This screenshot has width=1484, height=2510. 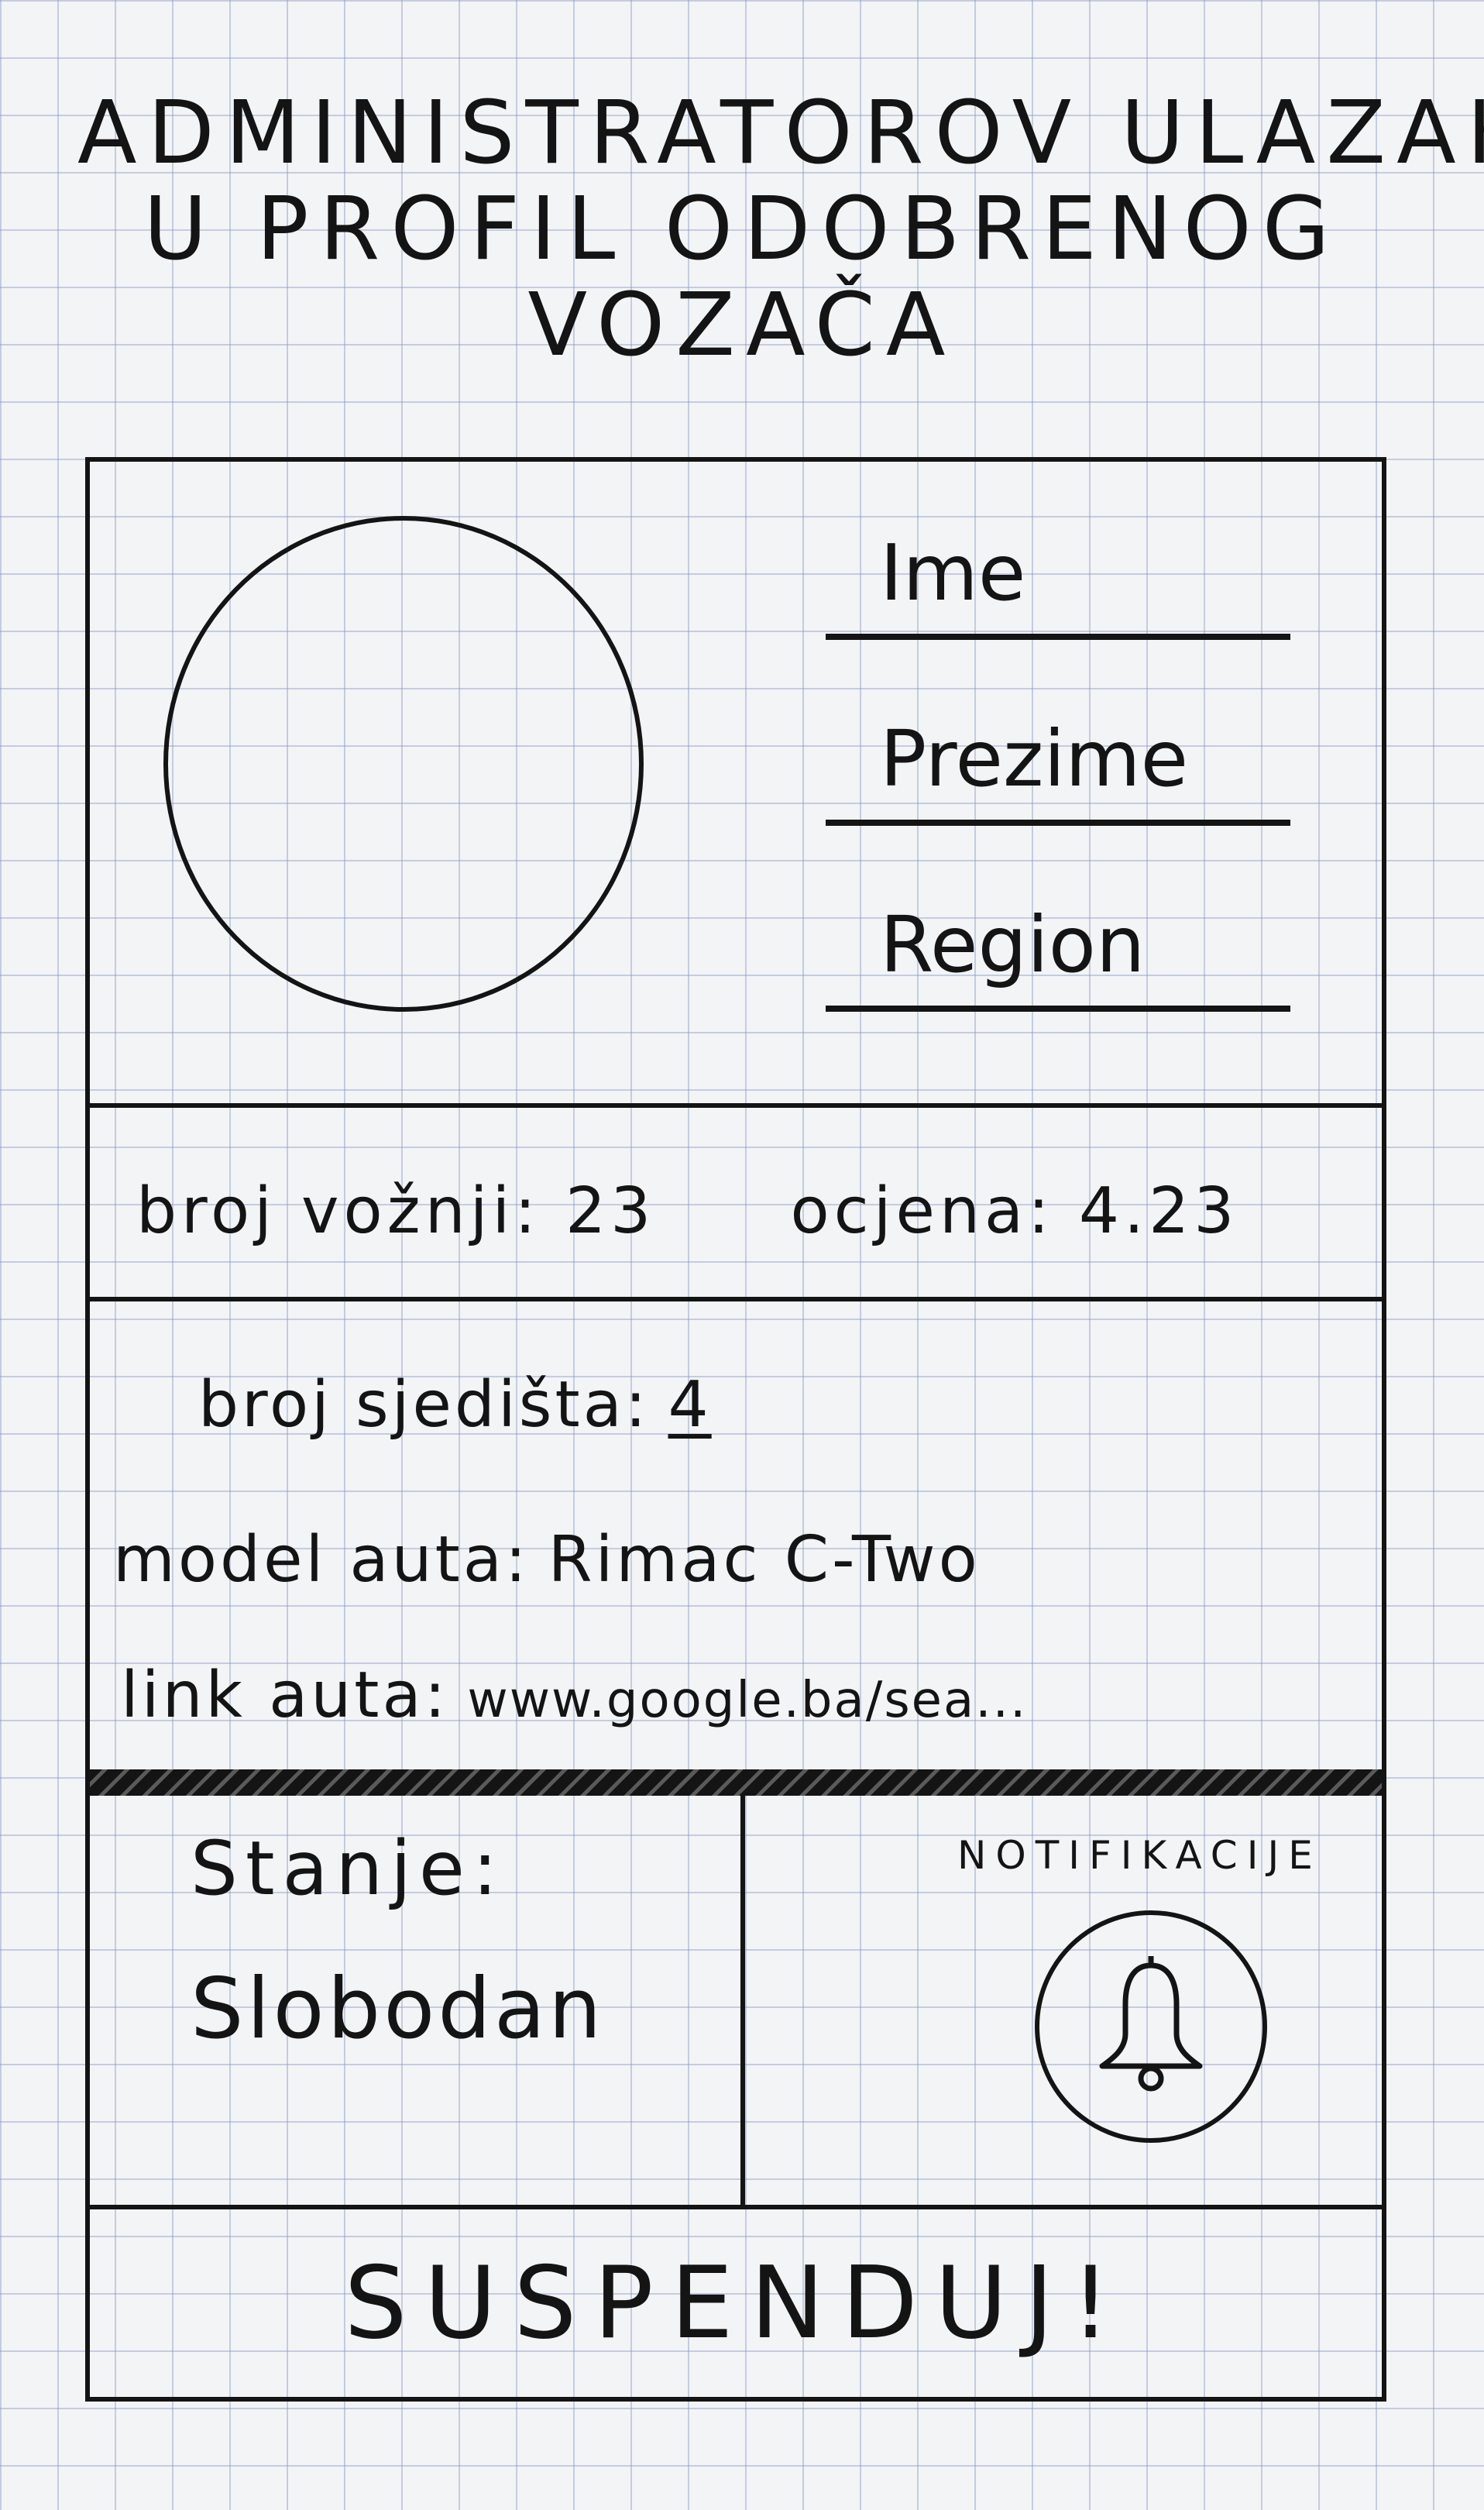 What do you see at coordinates (285, 1696) in the screenshot?
I see `car-link-label: link auta:` at bounding box center [285, 1696].